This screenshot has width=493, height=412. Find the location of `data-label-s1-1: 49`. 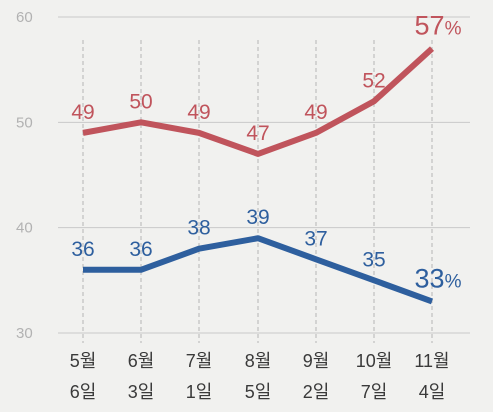

data-label-s1-1: 49 is located at coordinates (82, 112).